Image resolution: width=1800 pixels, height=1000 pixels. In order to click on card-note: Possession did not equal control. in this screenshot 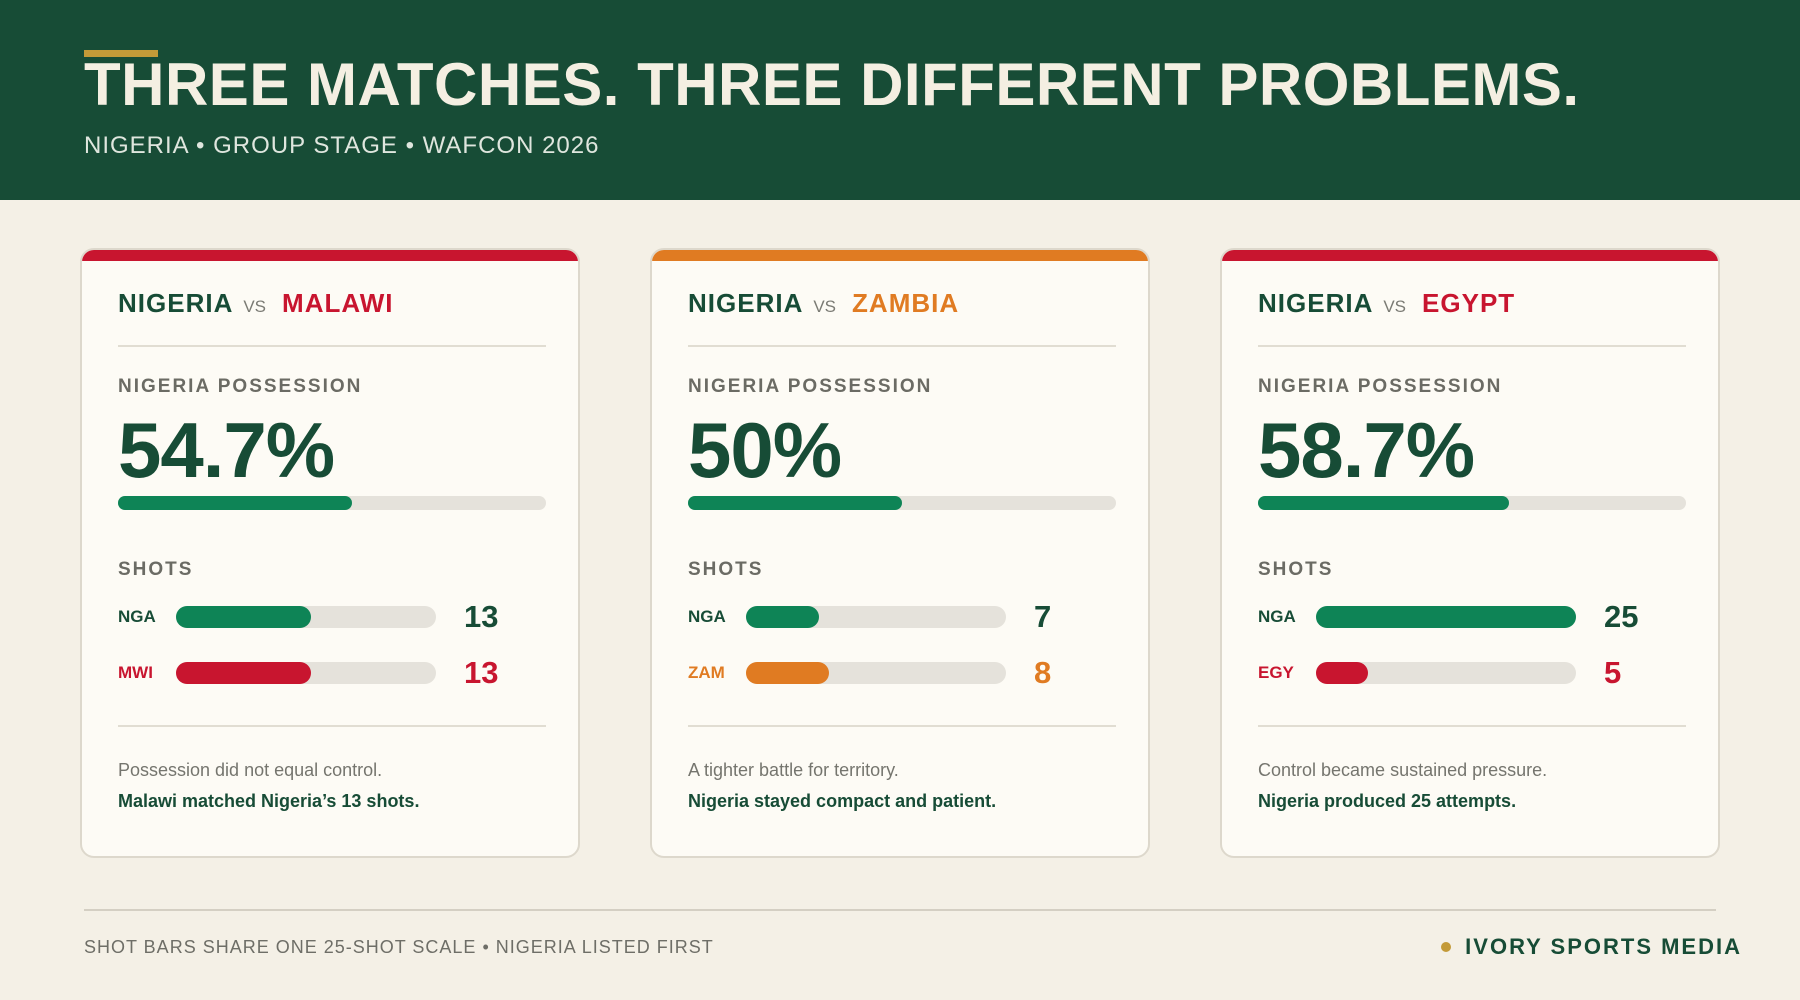, I will do `click(250, 770)`.